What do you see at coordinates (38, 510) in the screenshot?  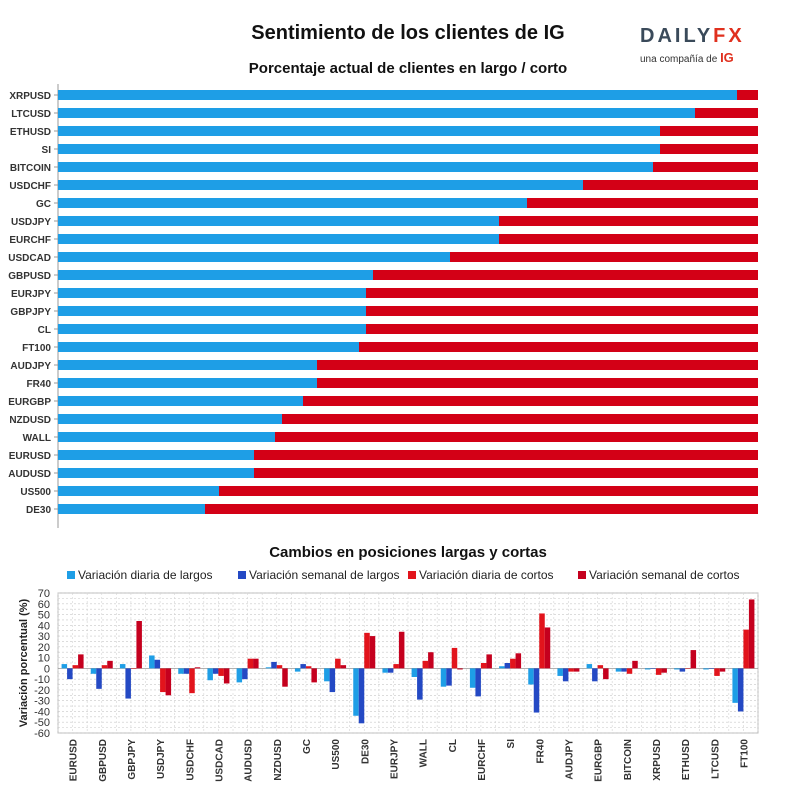 I see `sentiment-category-label: DE30` at bounding box center [38, 510].